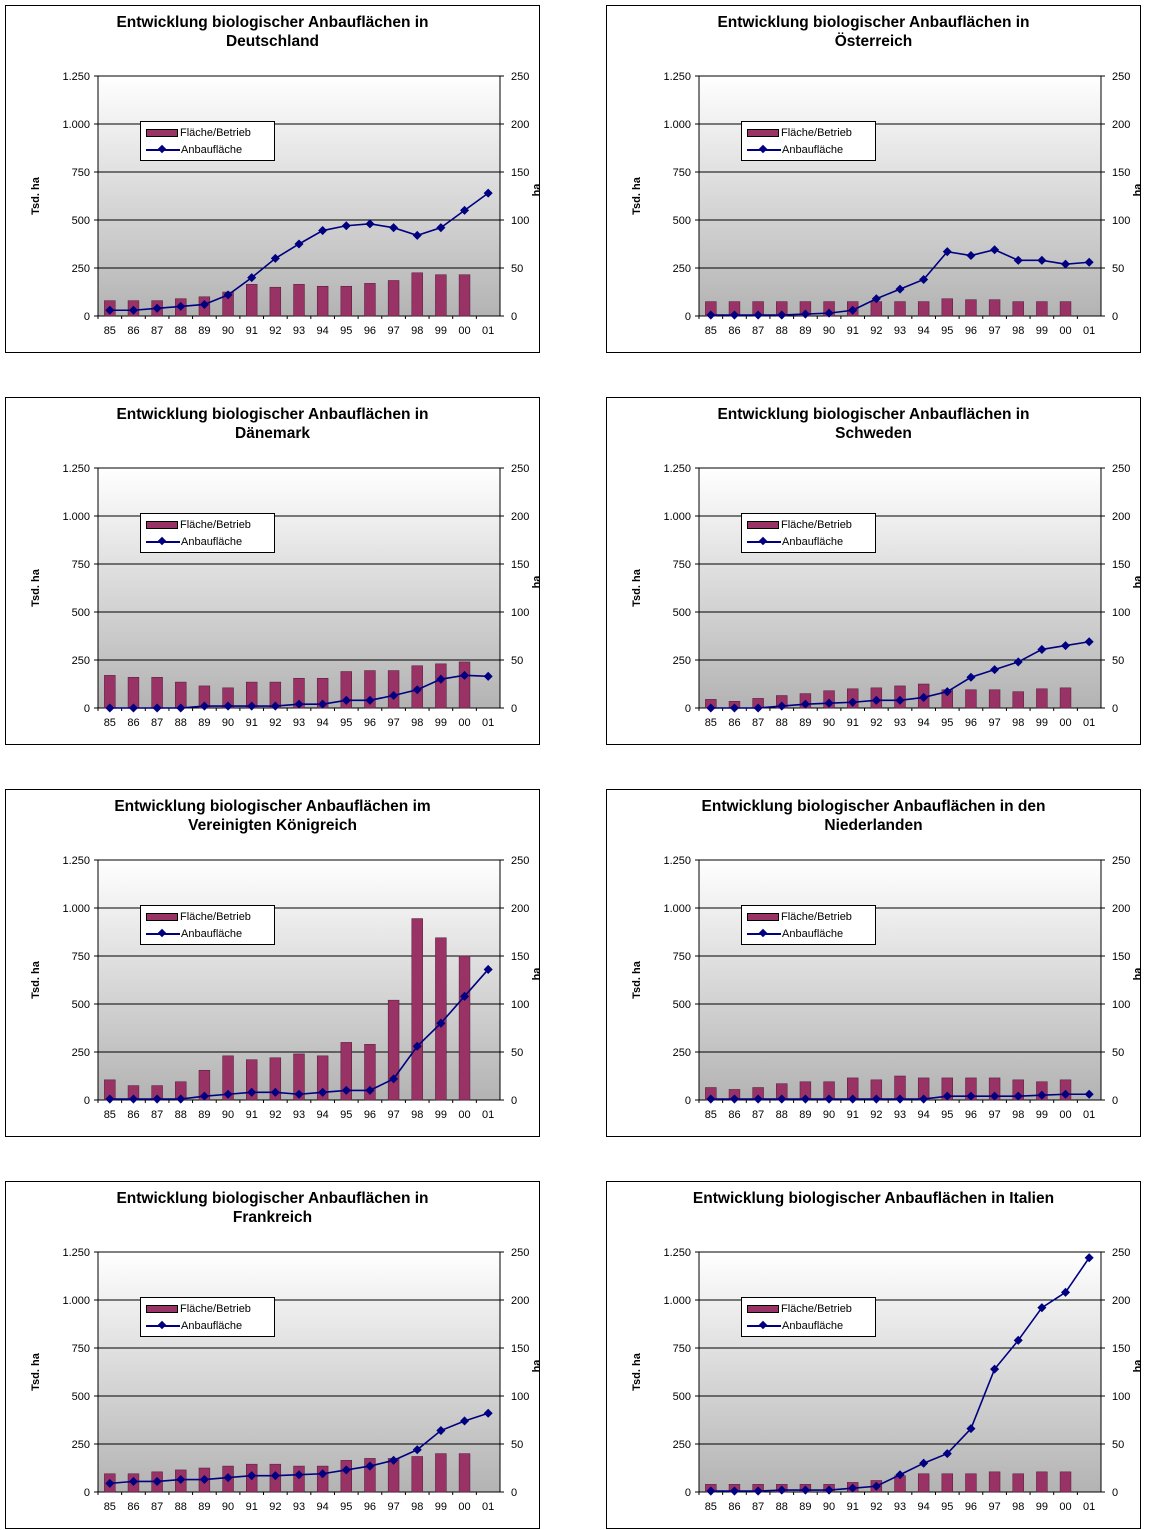 The width and height of the screenshot is (1163, 1530). Describe the element at coordinates (688, 1493) in the screenshot. I see `y-tick-label: 0` at that location.